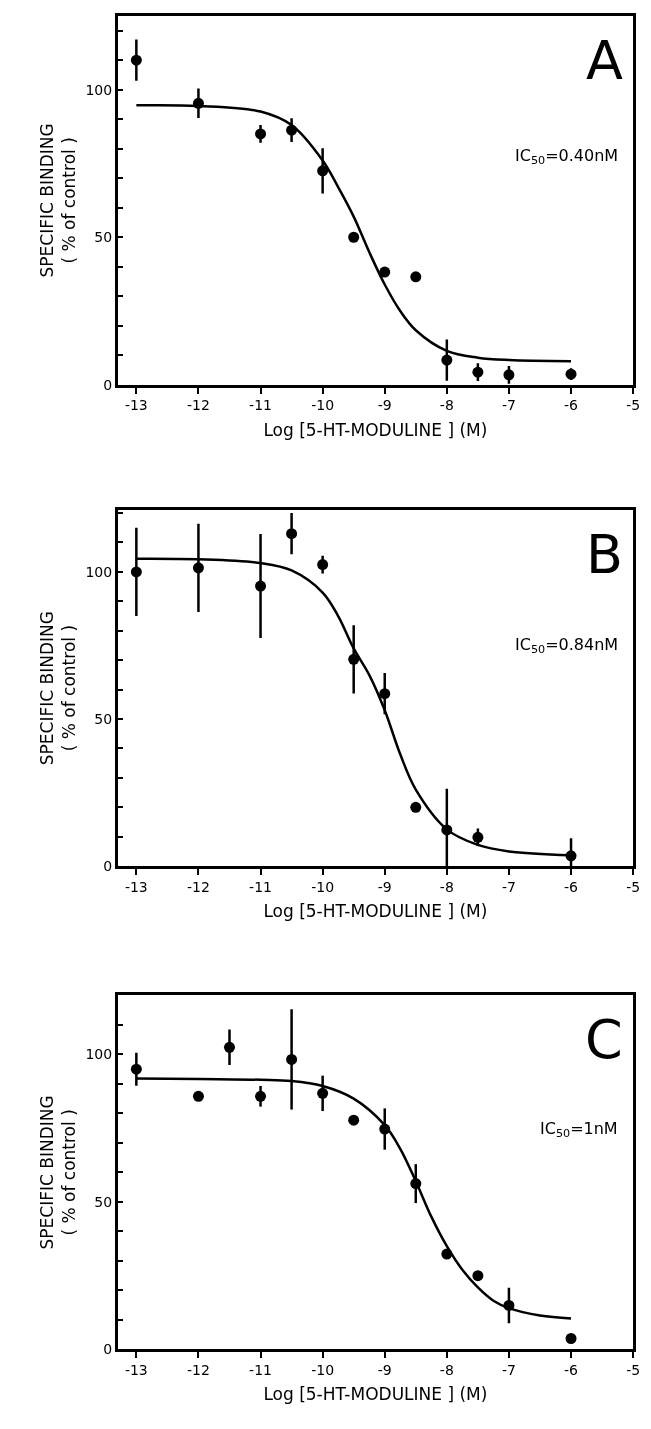  I want to click on chart-title: C, so click(604, 1039).